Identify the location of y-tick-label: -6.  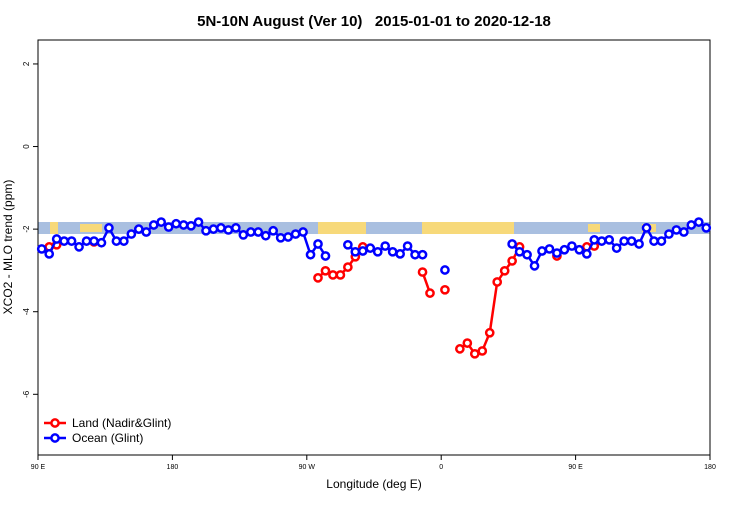
(26, 394).